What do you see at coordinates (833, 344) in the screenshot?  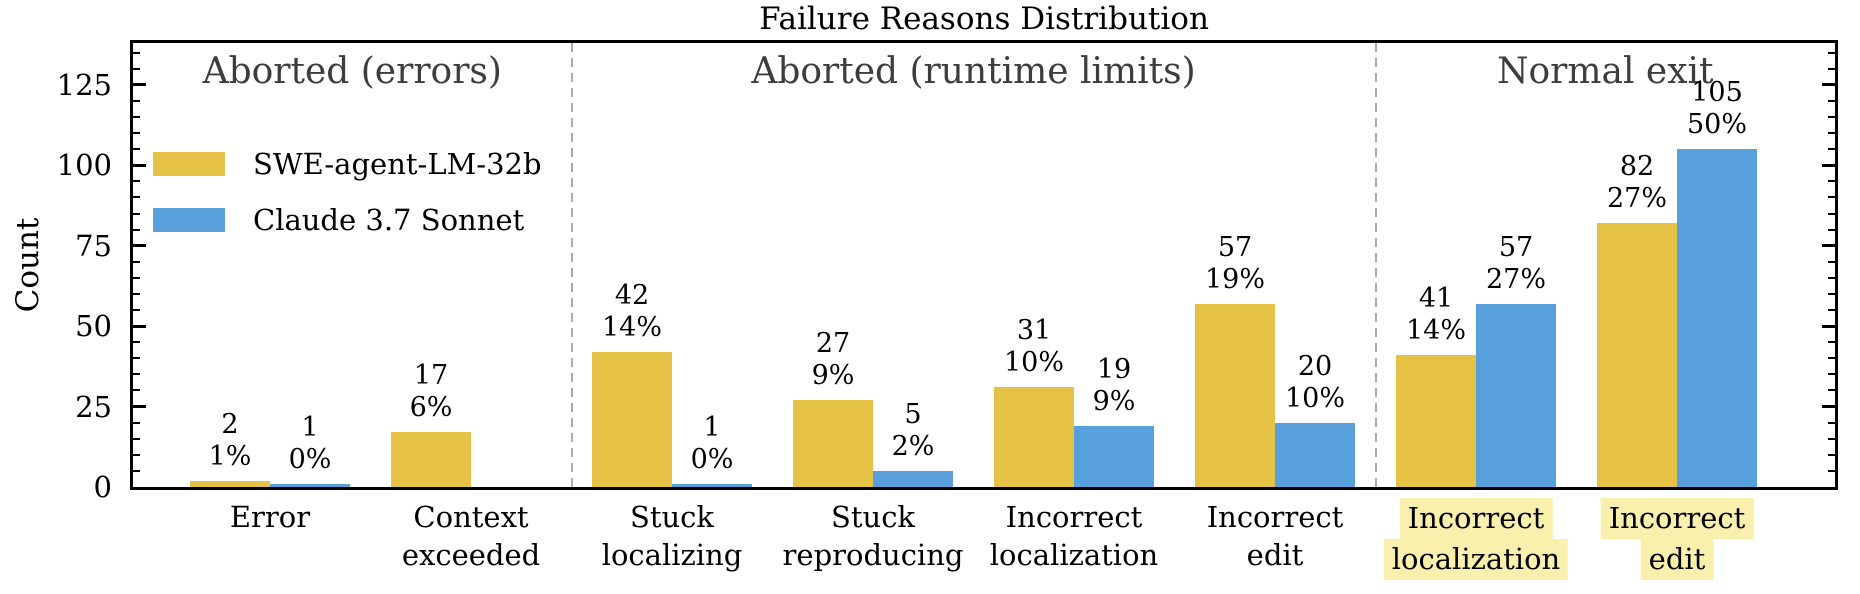 I see `bar-count: 27` at bounding box center [833, 344].